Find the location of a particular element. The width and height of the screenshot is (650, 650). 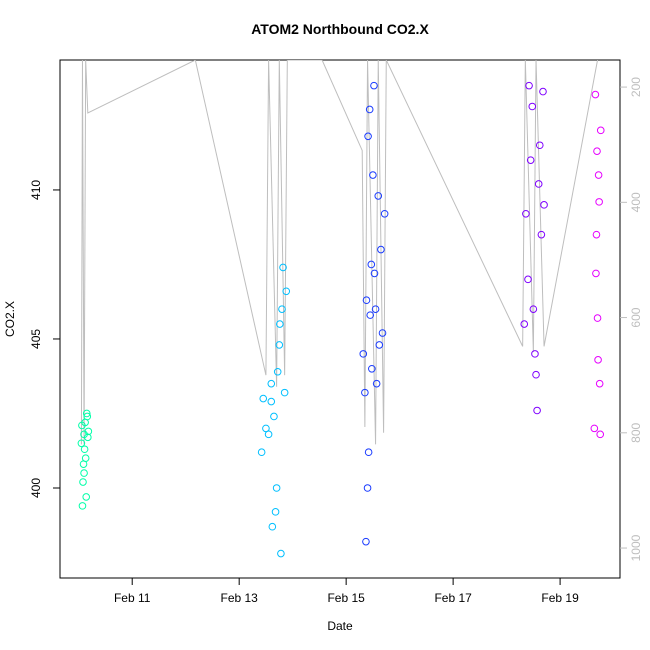

y2-tick-label: 600 is located at coordinates (636, 317).